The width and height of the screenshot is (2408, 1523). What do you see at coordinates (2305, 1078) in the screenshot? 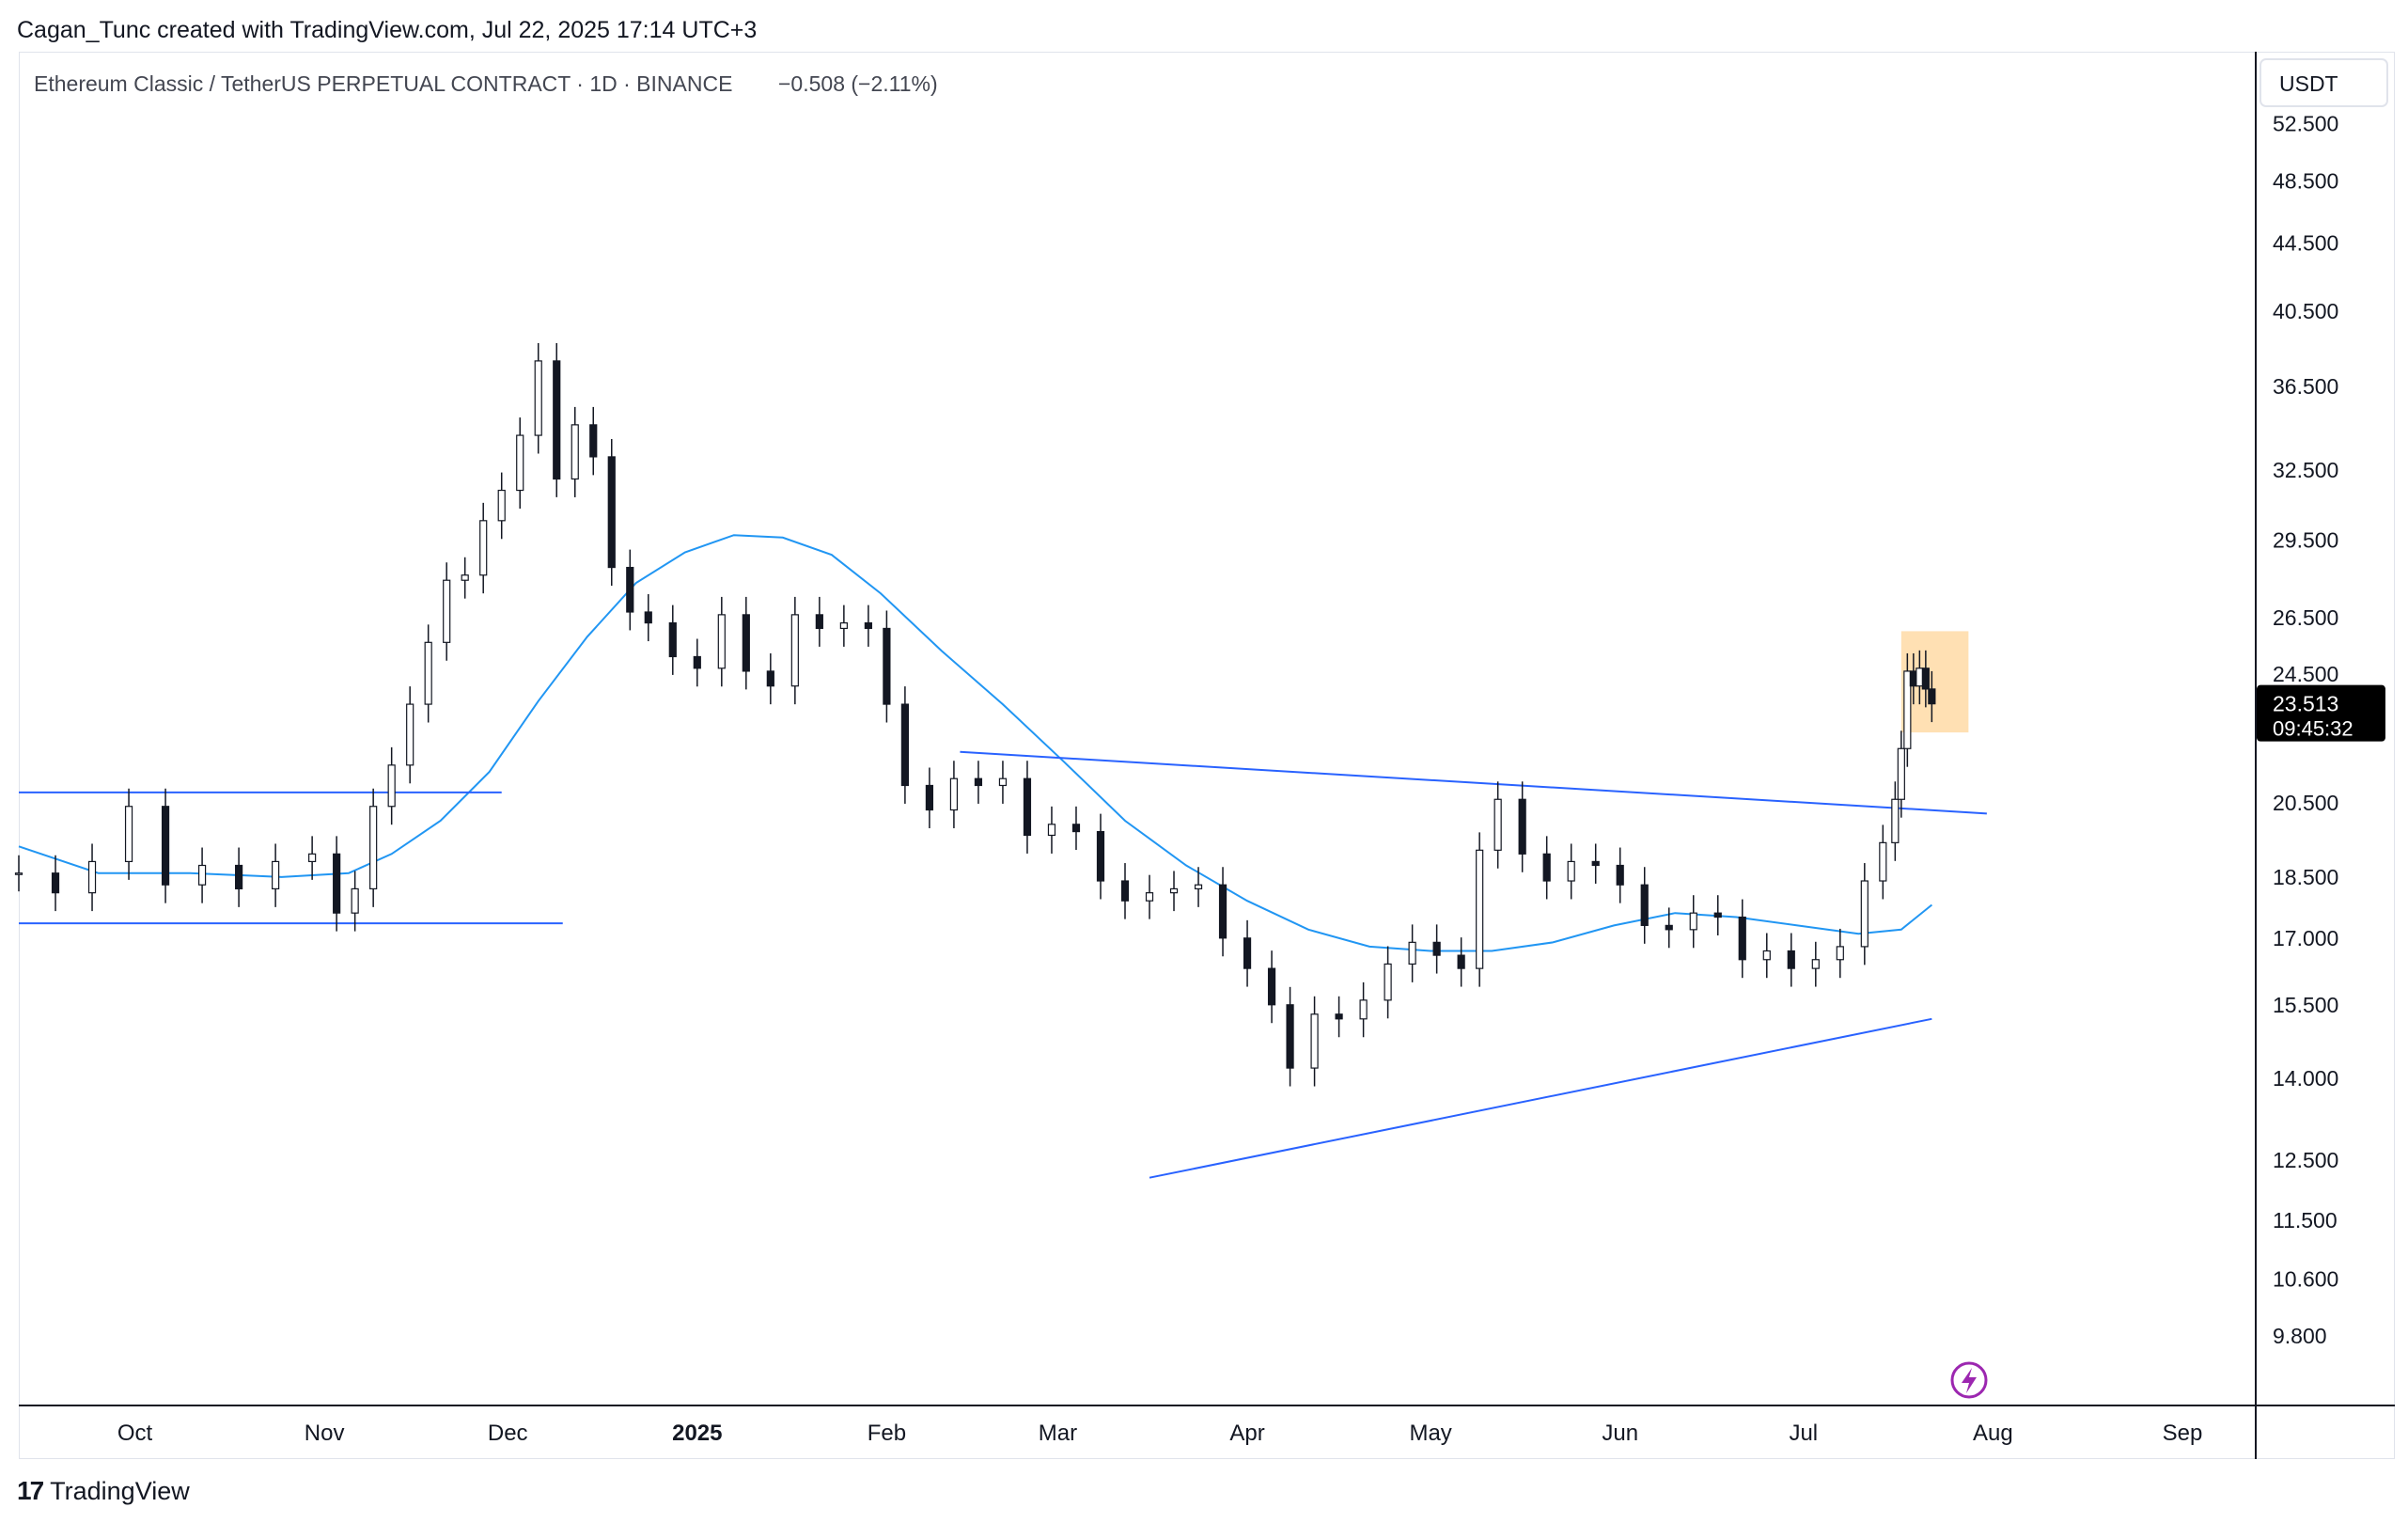
I see `price-tick-label: 14.000` at bounding box center [2305, 1078].